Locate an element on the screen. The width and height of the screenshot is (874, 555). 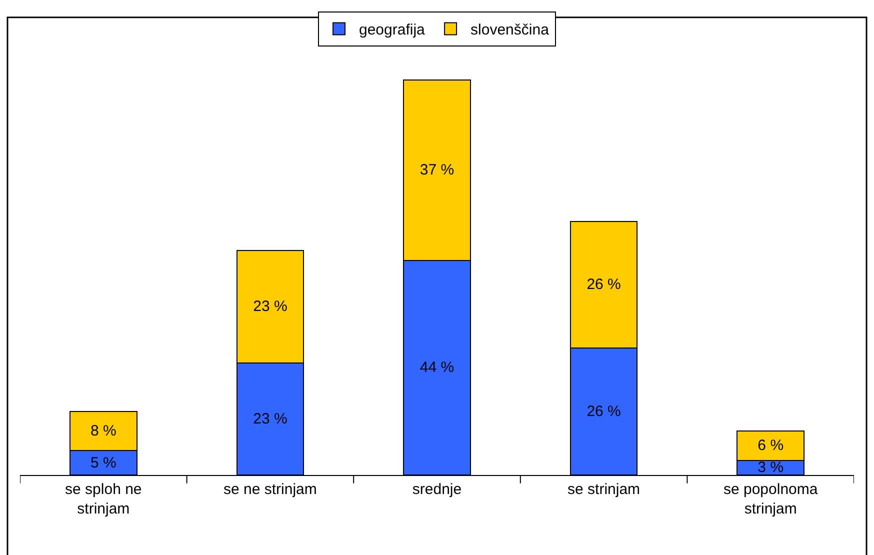
x-tick-label: se sploh ne strinjam is located at coordinates (103, 499).